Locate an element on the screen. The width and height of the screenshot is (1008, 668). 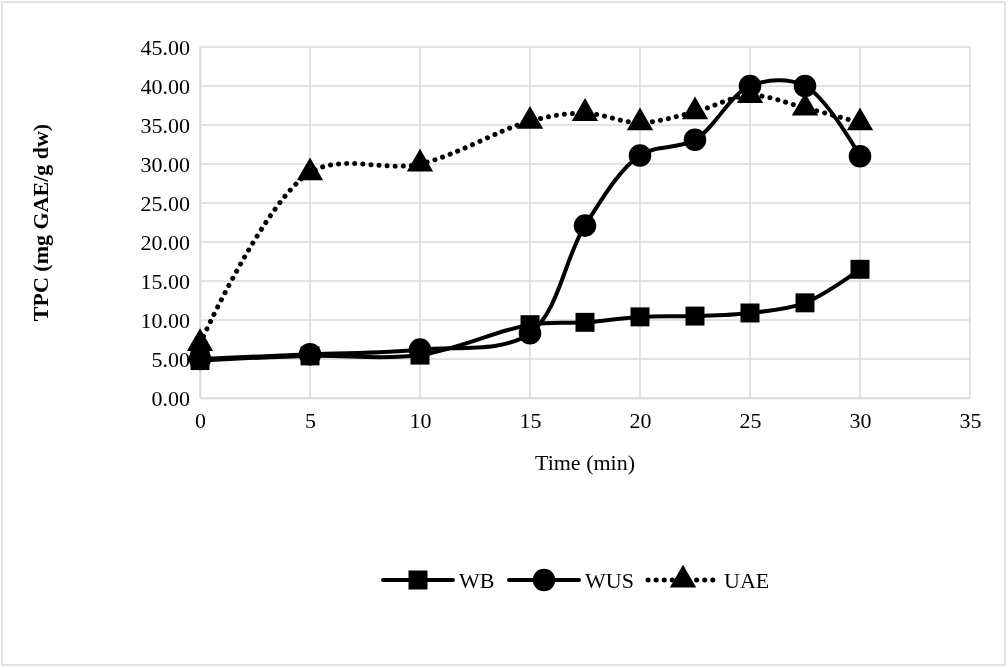
y-tick-label: 15.00 is located at coordinates (165, 281).